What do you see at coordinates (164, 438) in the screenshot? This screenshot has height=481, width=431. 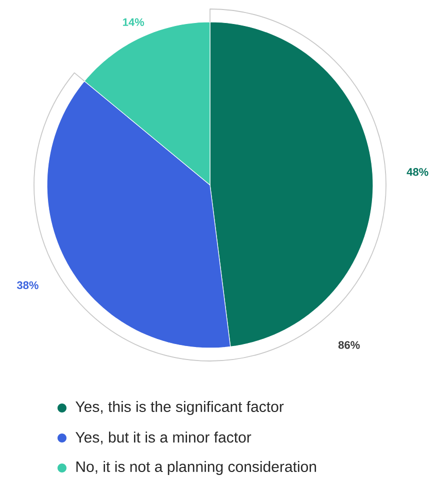 I see `legend-label: Yes, but it is a minor factor` at bounding box center [164, 438].